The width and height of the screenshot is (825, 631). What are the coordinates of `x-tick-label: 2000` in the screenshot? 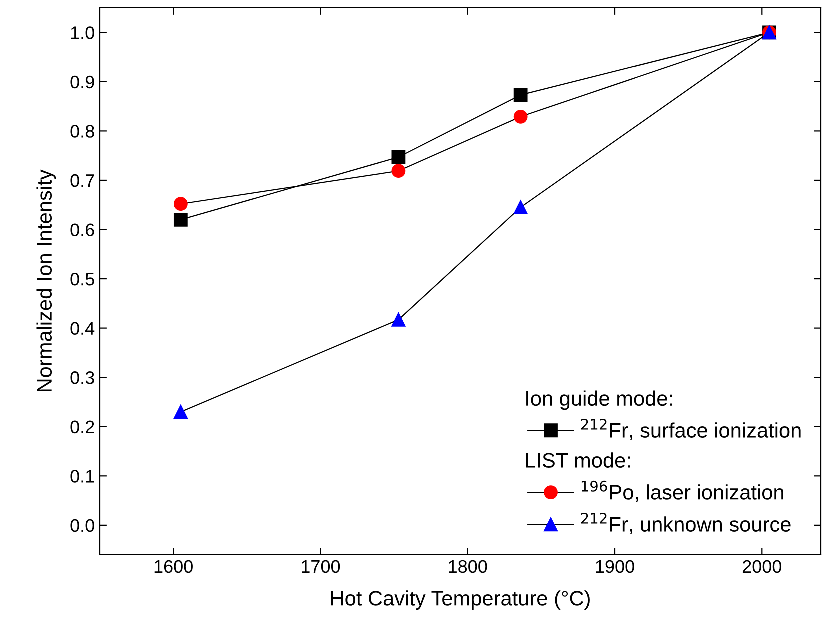 It's located at (762, 567).